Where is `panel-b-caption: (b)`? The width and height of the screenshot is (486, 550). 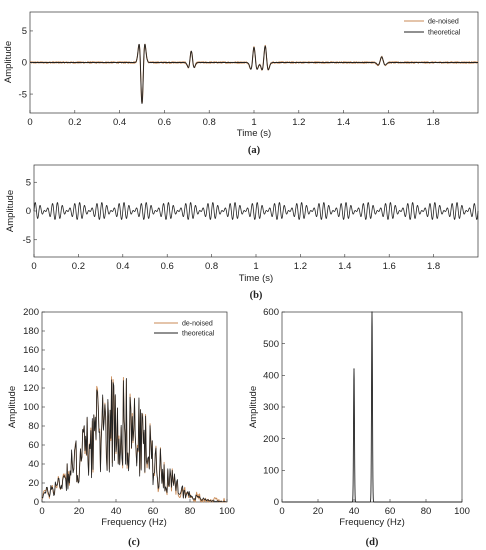 panel-b-caption: (b) is located at coordinates (256, 295).